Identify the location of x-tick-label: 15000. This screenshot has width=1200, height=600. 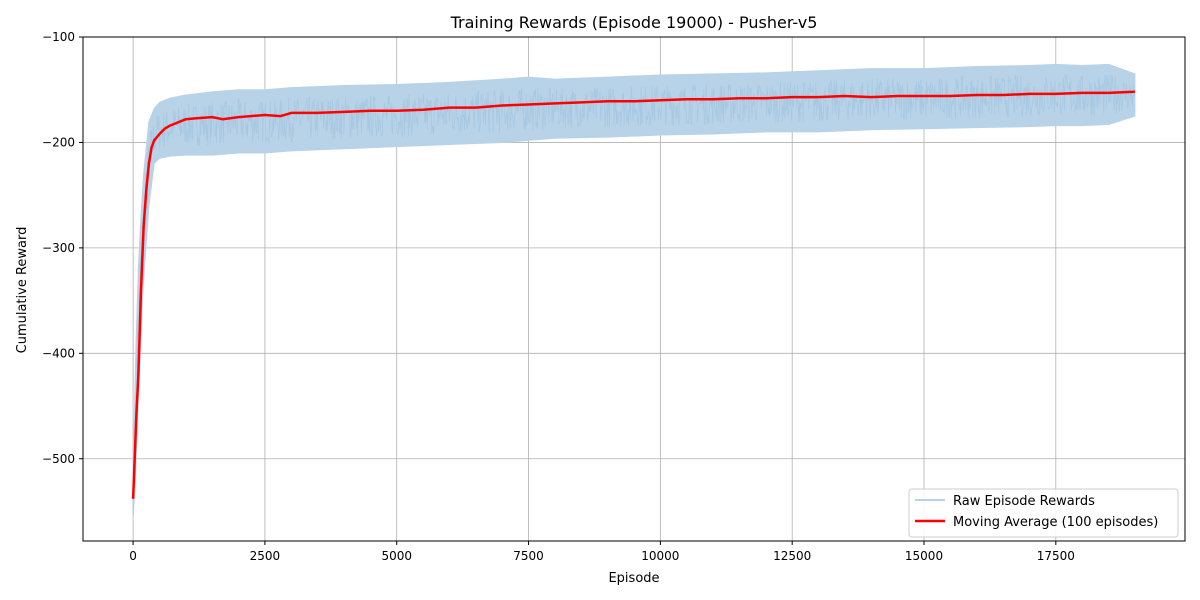
(924, 556).